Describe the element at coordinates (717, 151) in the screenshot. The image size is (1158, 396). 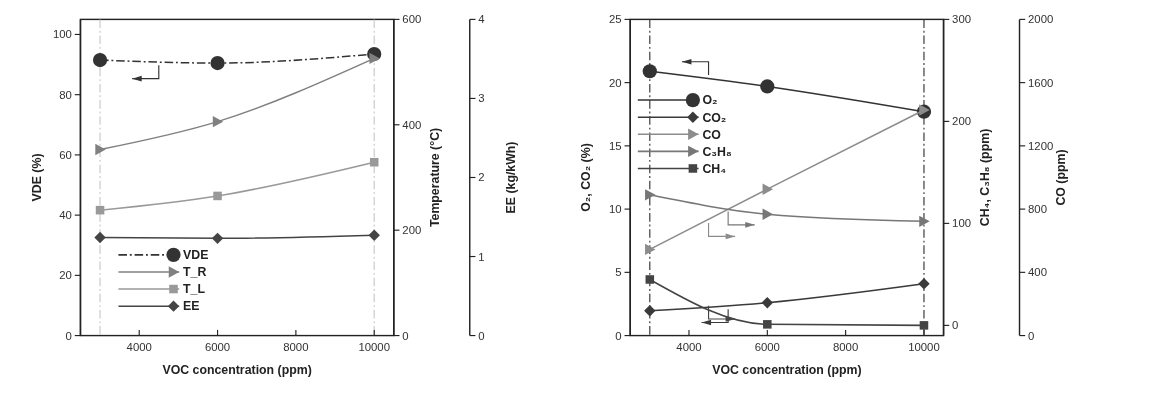
I see `legend-label: C₃H₈` at that location.